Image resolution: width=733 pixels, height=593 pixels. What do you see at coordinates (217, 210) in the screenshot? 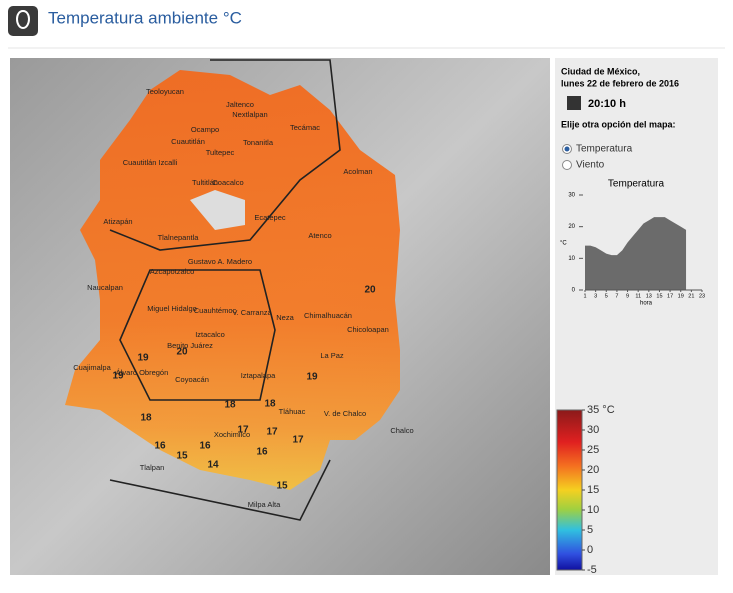
I see `sierra-guadalupe` at bounding box center [217, 210].